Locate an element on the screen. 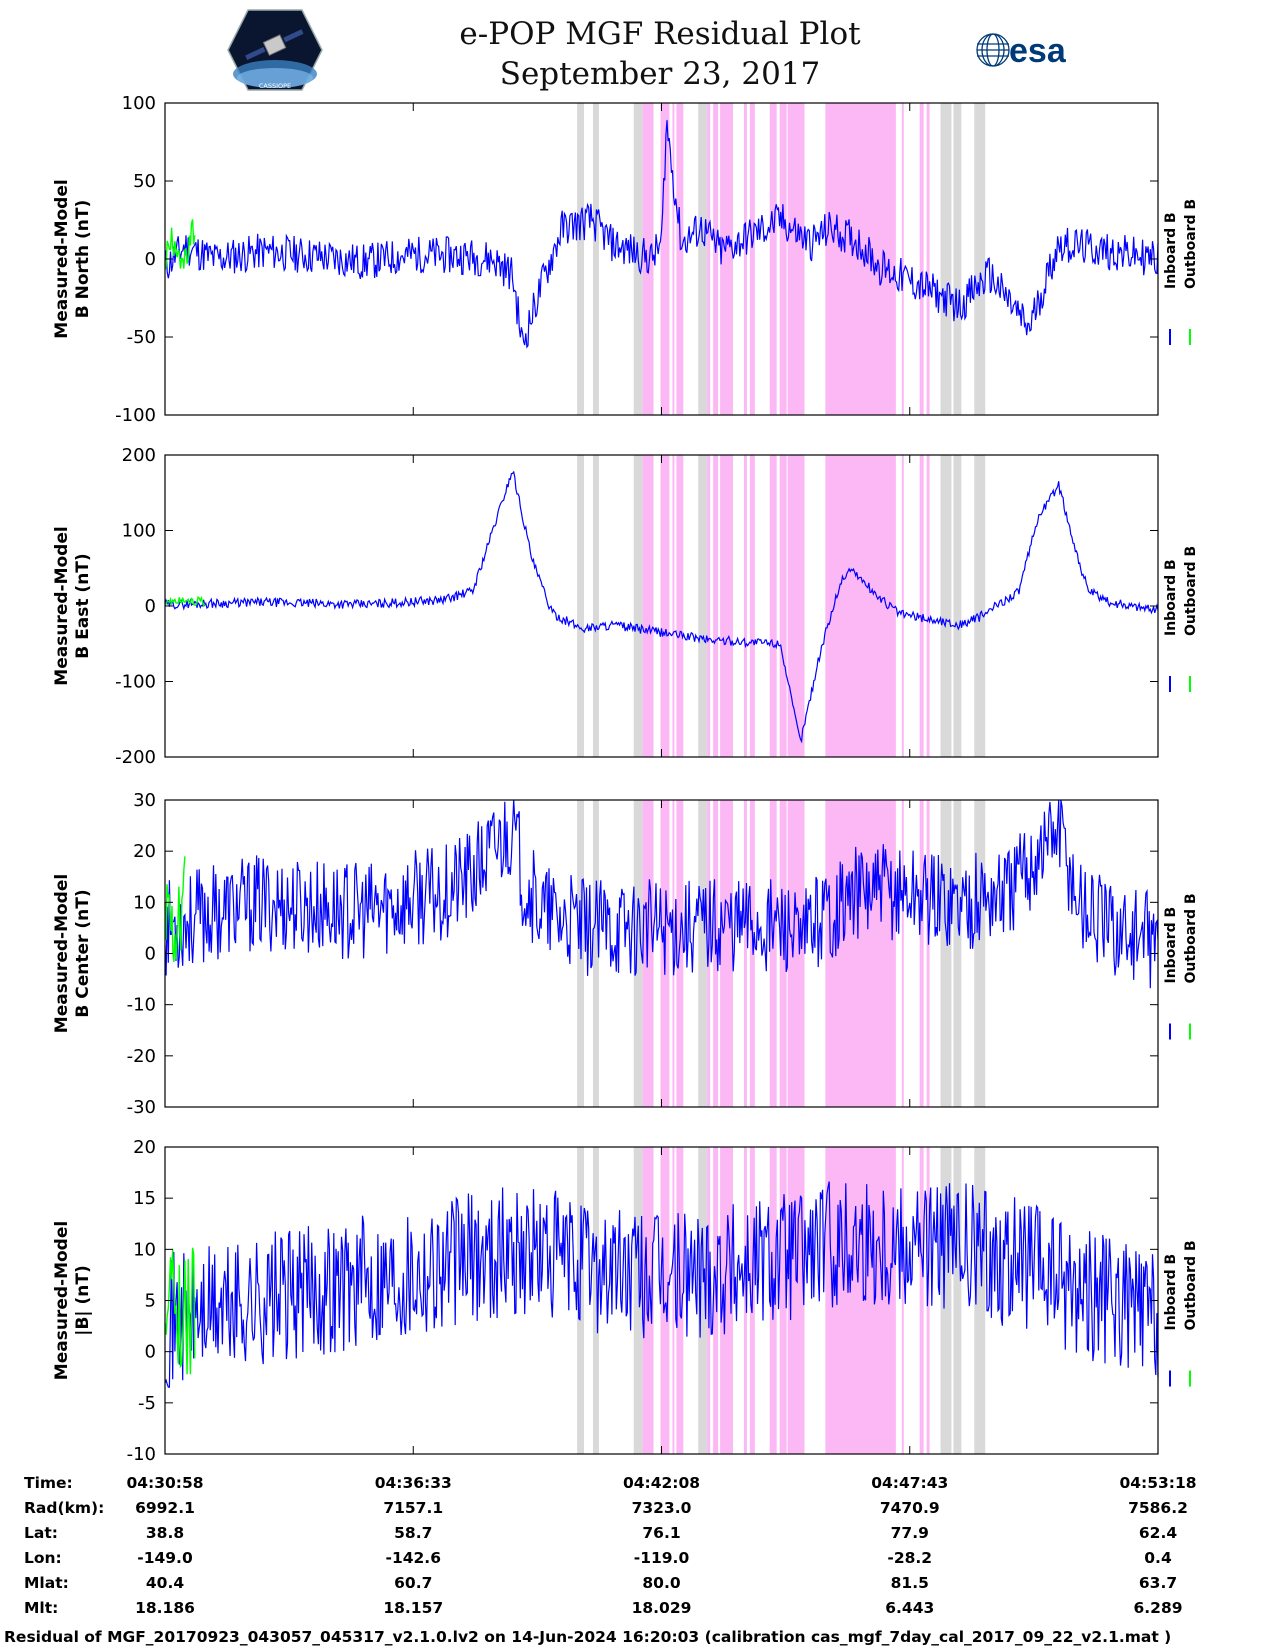 This screenshot has height=1650, width=1275. y-axis-label: Measured-ModelB North (nT) is located at coordinates (72, 258).